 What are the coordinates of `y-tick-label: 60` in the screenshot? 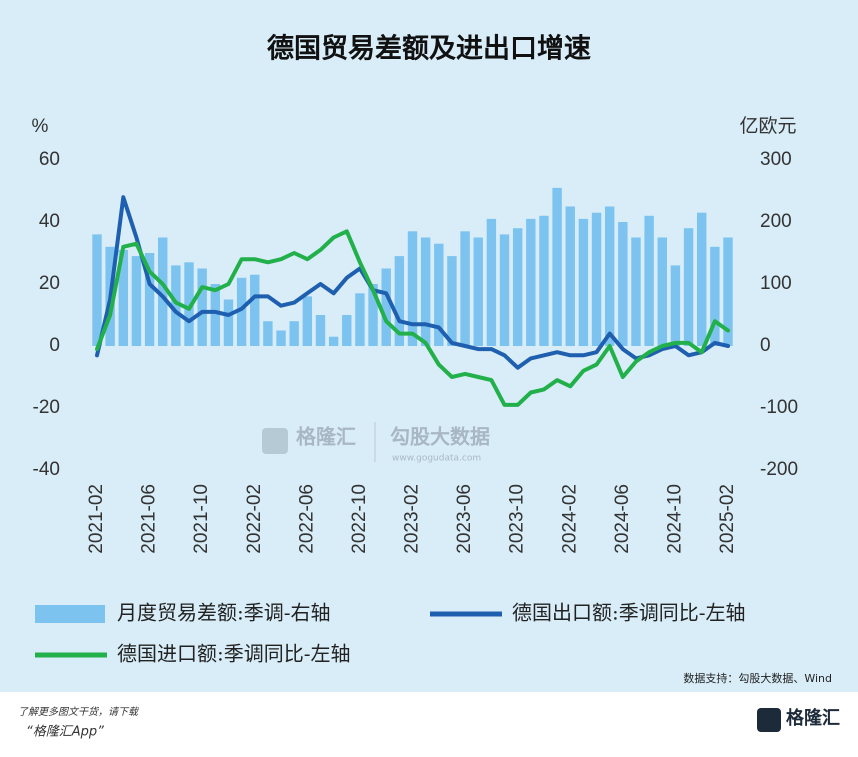 It's located at (49, 159).